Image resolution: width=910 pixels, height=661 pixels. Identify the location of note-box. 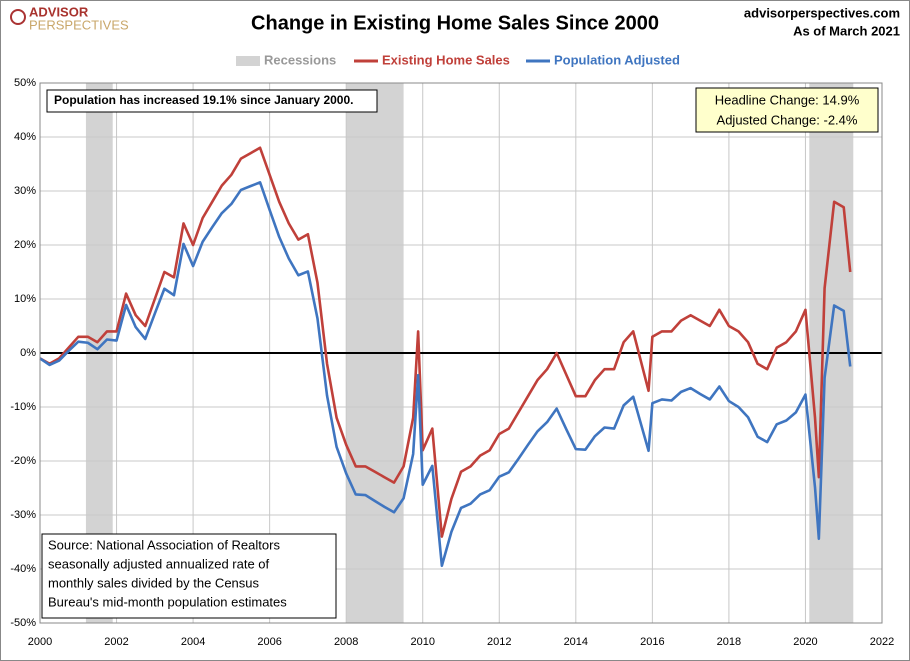
(212, 101).